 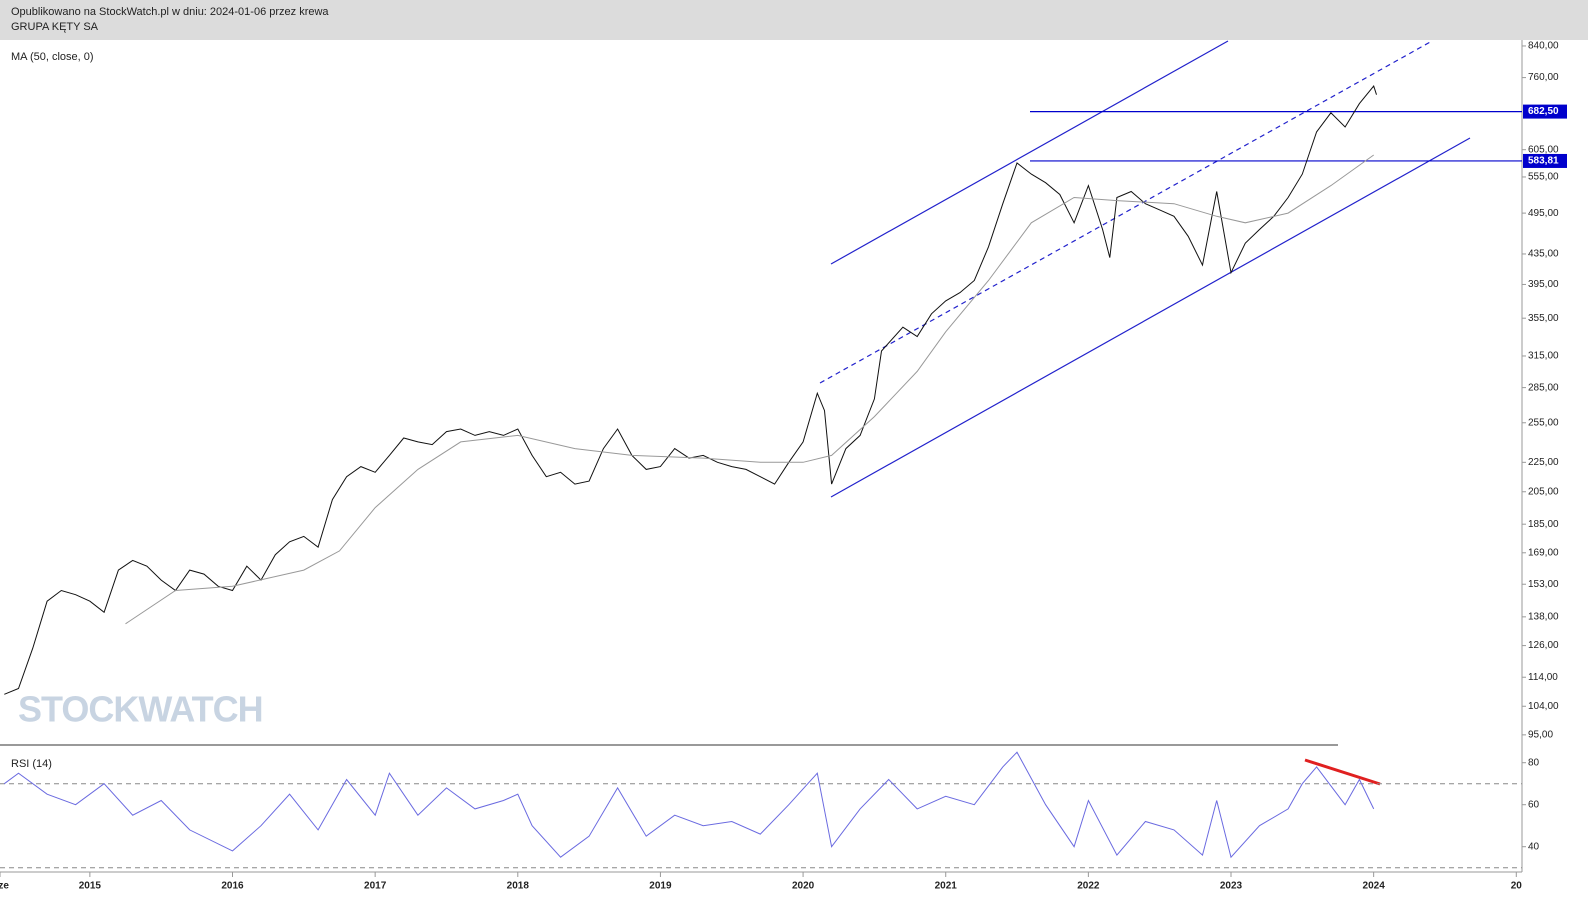 What do you see at coordinates (1543, 462) in the screenshot?
I see `y-tick-label: 225,00` at bounding box center [1543, 462].